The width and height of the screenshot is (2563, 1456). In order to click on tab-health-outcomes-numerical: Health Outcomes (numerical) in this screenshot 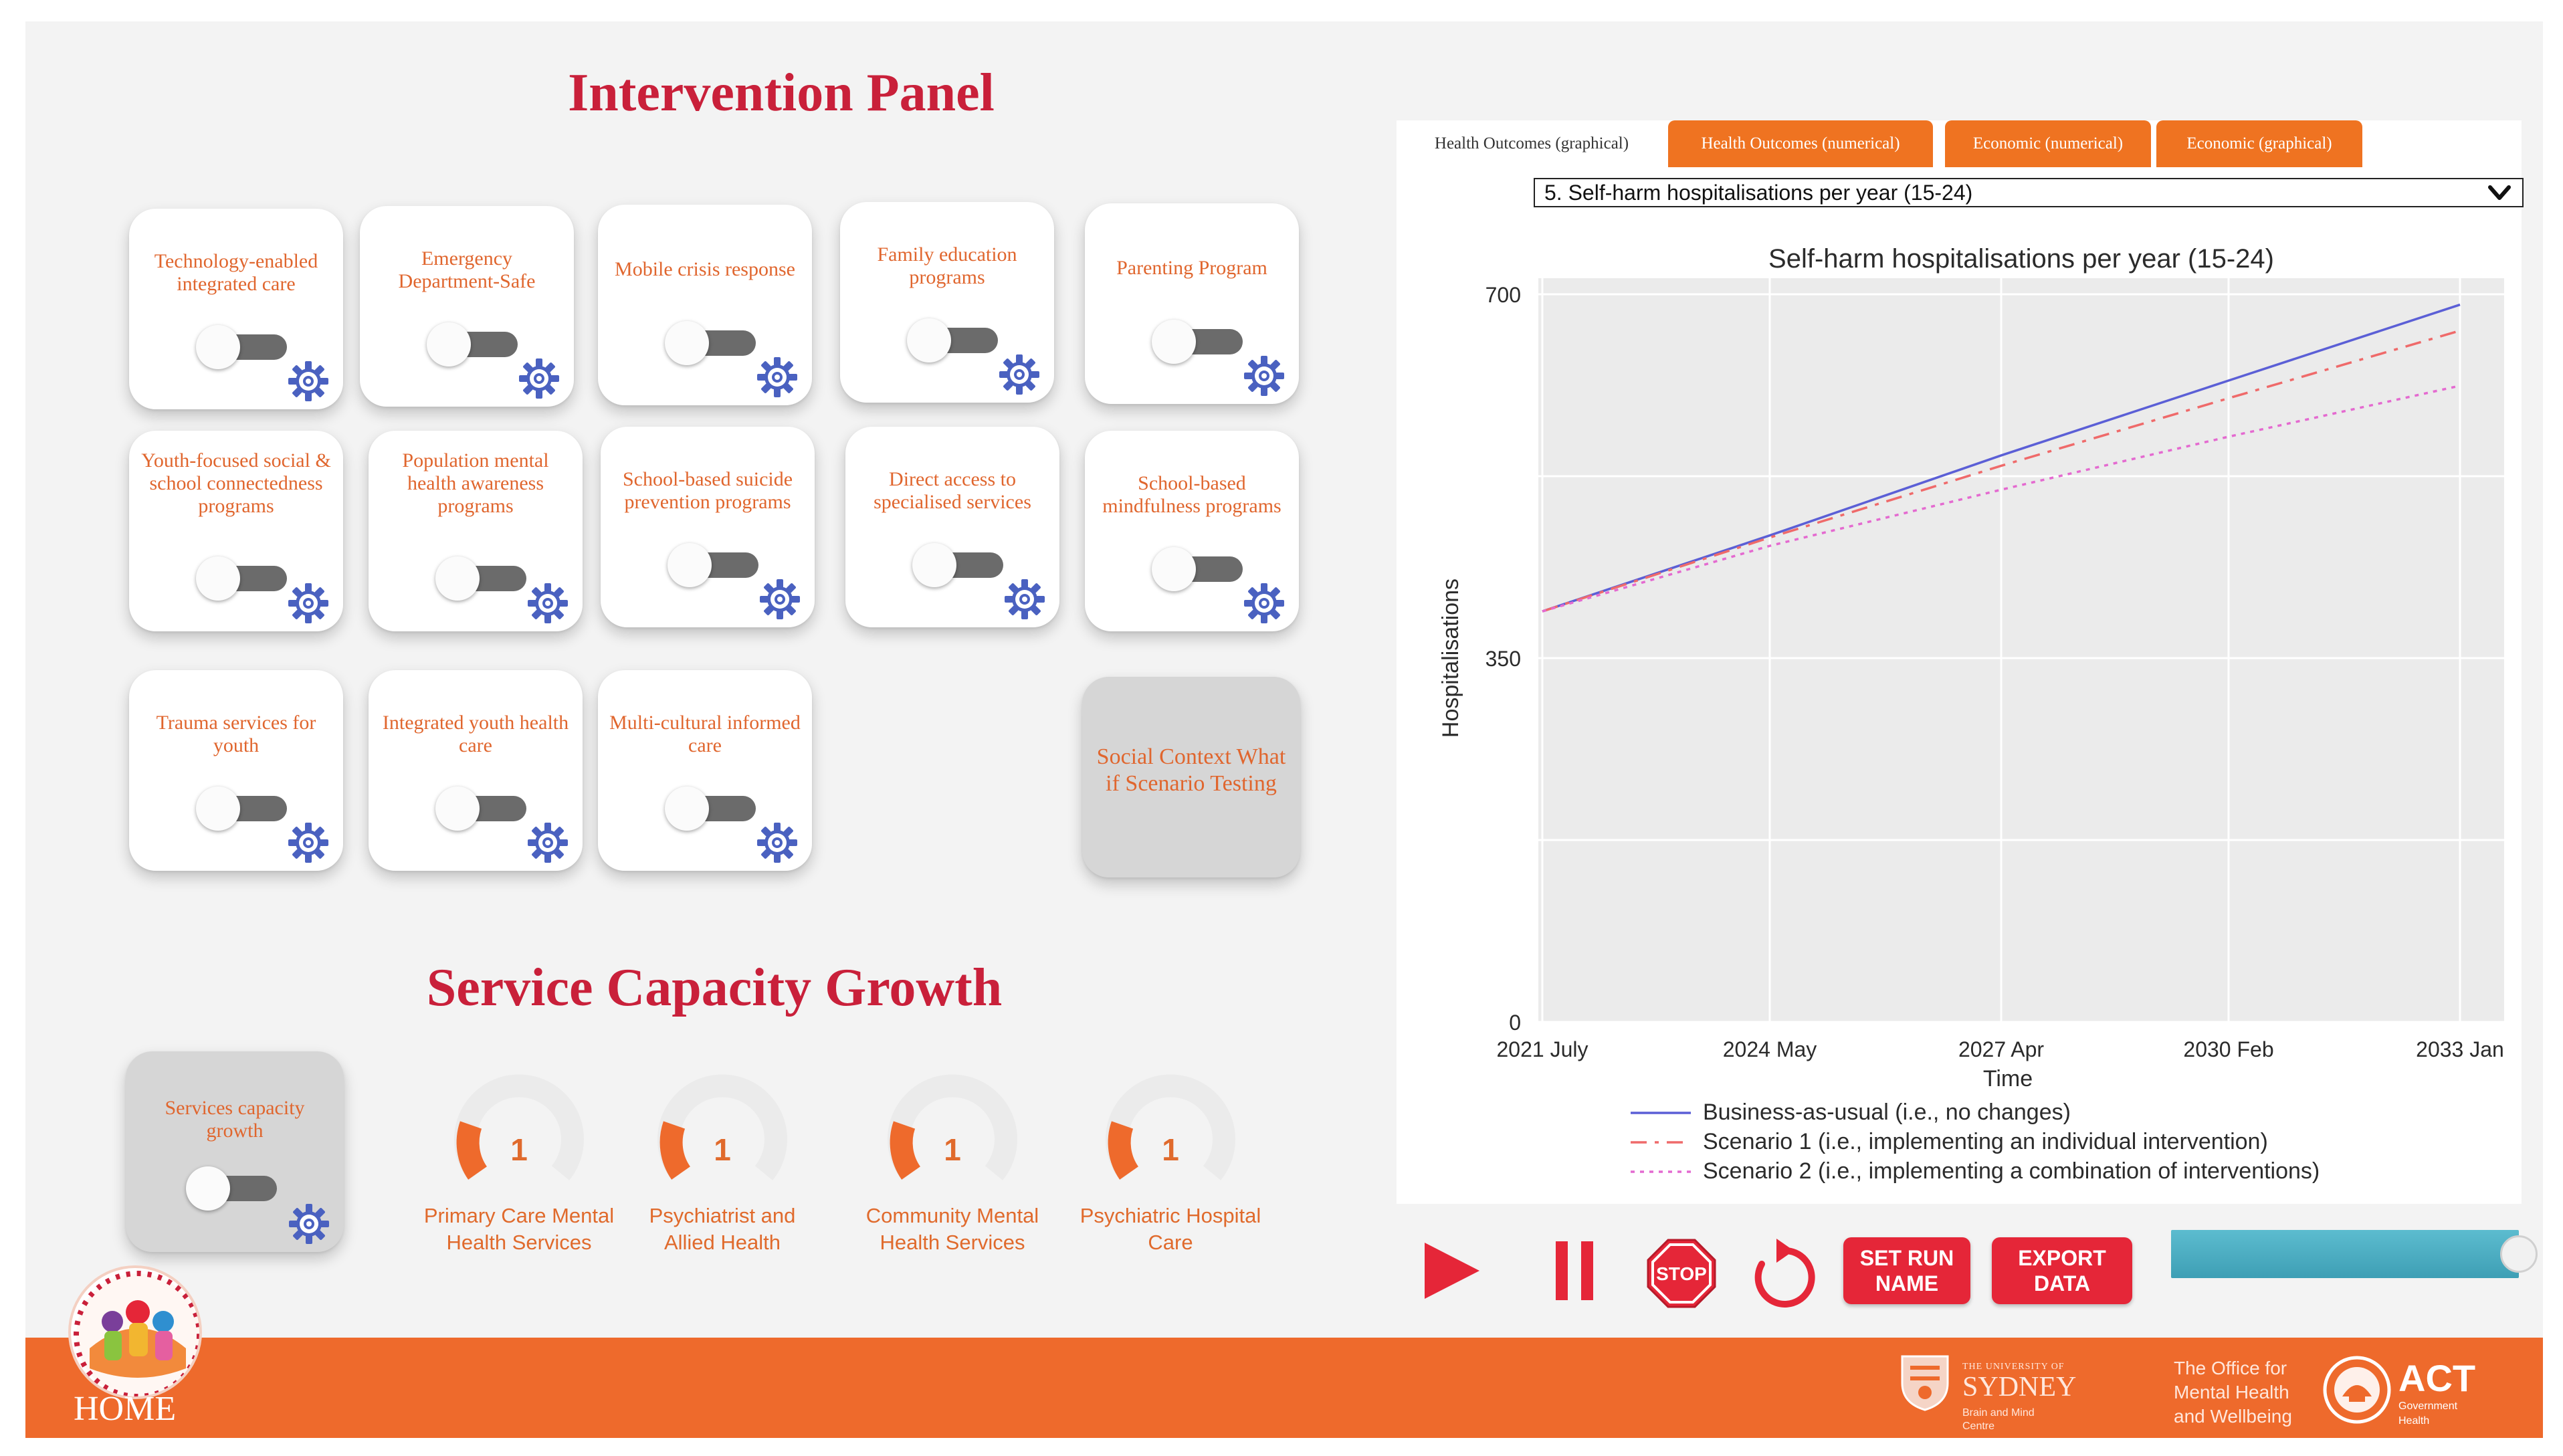, I will do `click(1800, 143)`.